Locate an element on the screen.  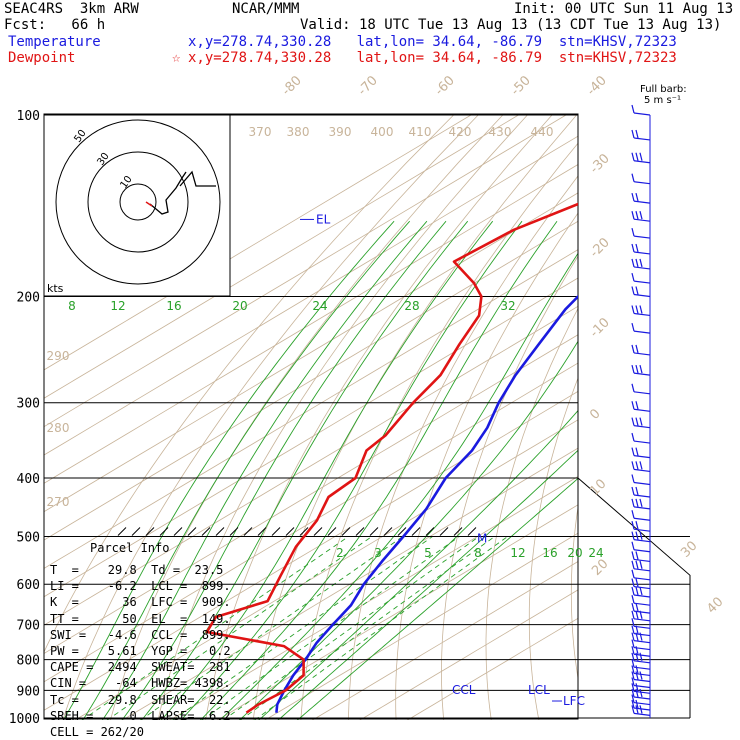
moist-adiabat-label: 28 is located at coordinates (411, 306).